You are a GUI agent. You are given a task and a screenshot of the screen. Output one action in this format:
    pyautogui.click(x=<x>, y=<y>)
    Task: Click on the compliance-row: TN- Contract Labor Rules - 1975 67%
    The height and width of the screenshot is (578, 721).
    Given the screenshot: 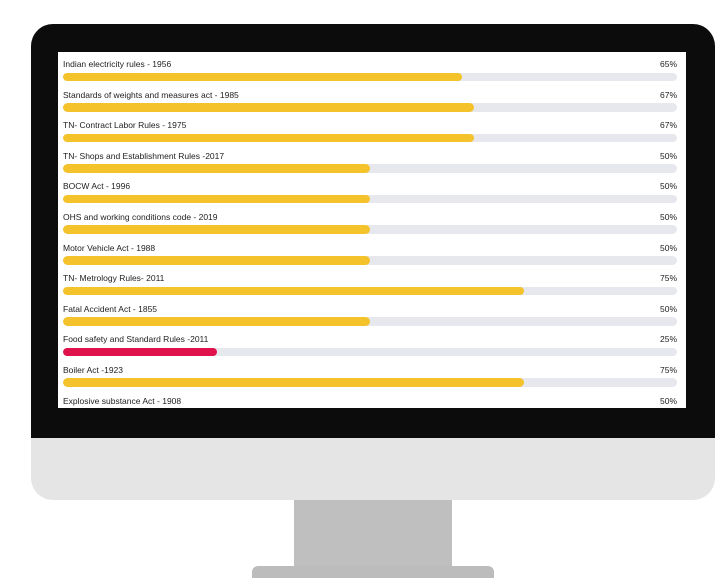 What is the action you would take?
    pyautogui.click(x=370, y=135)
    